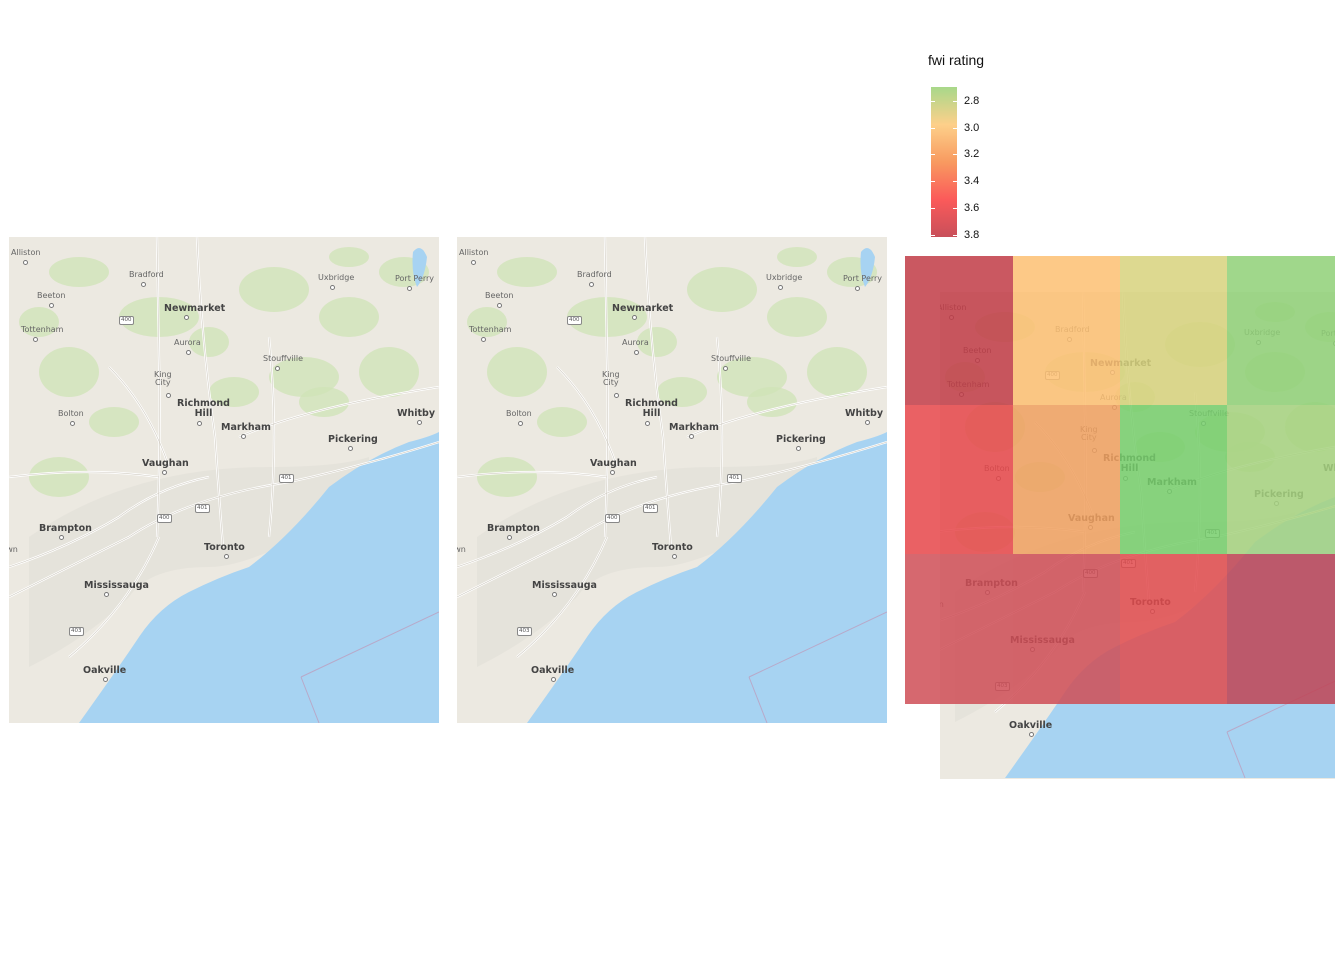 This screenshot has width=1344, height=960. I want to click on place-label-mississauga: Mississauga, so click(116, 585).